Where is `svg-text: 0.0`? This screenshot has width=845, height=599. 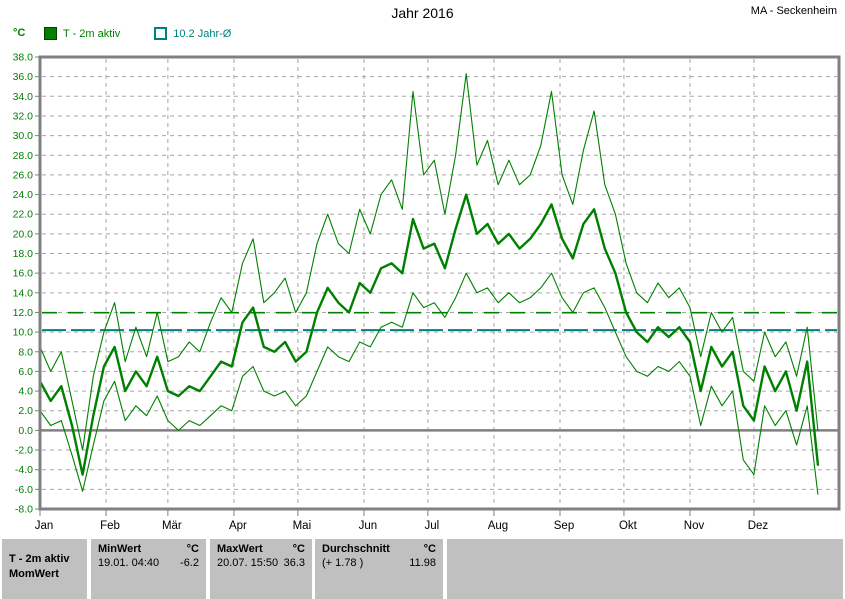 svg-text: 0.0 is located at coordinates (25, 431).